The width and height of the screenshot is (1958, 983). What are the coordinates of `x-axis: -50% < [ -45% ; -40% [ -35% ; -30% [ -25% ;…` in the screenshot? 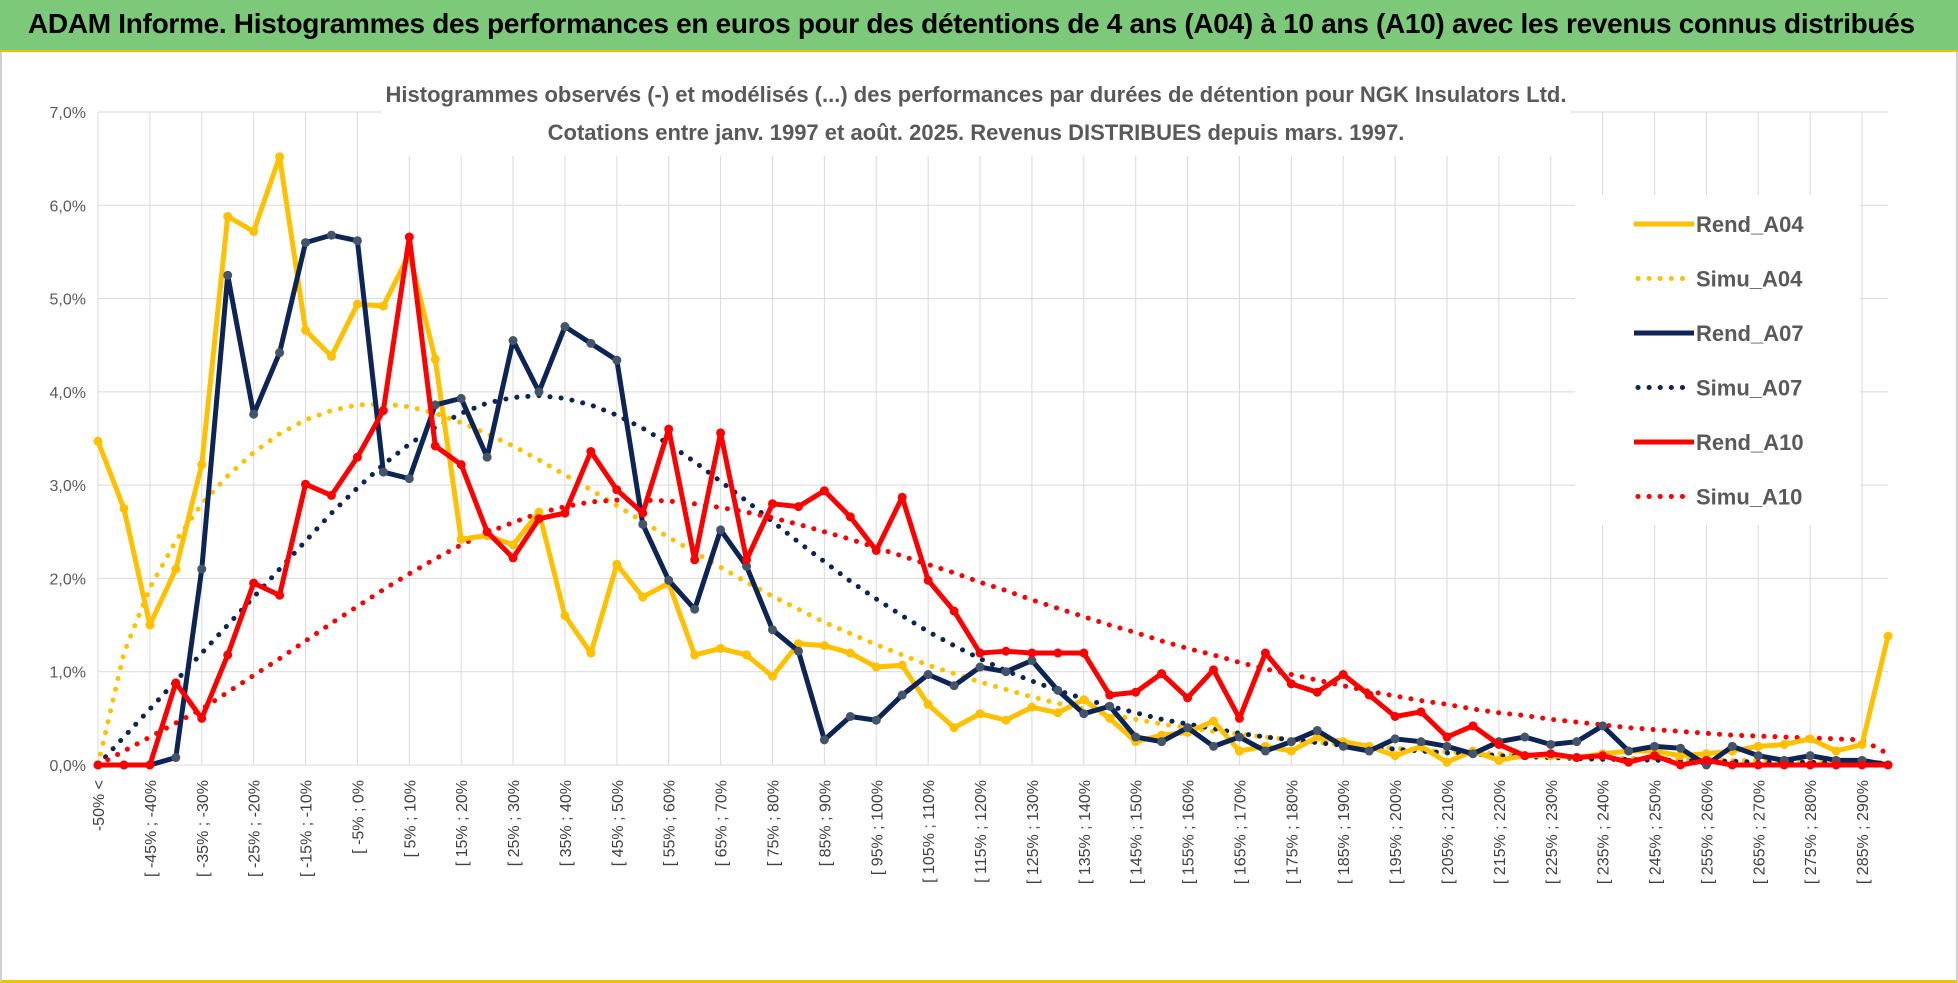 It's located at (981, 832).